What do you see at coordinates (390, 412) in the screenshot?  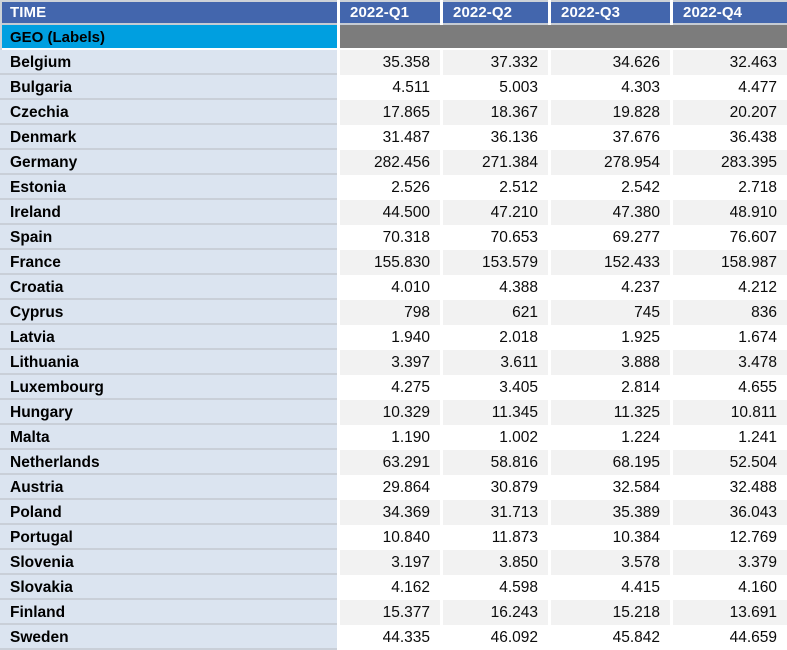 I see `value-cell: 10.329` at bounding box center [390, 412].